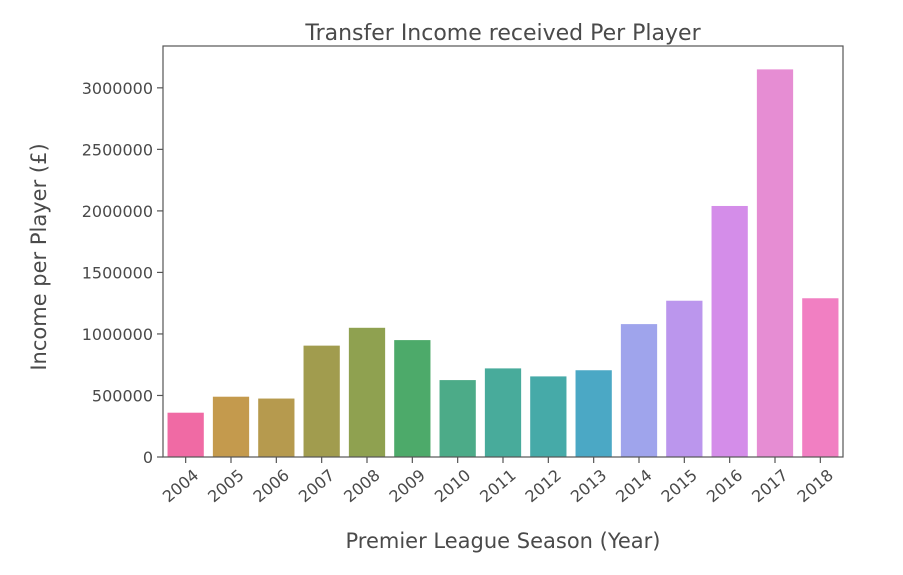  What do you see at coordinates (633, 486) in the screenshot?
I see `x-tick-label: 2014` at bounding box center [633, 486].